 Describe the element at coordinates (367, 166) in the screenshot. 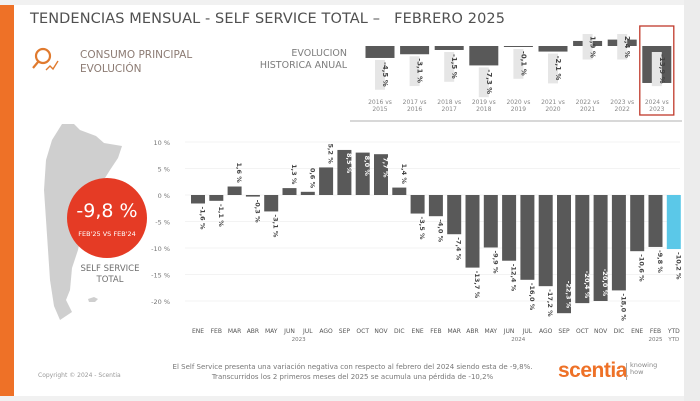

I see `data-label: 8,0 %` at that location.